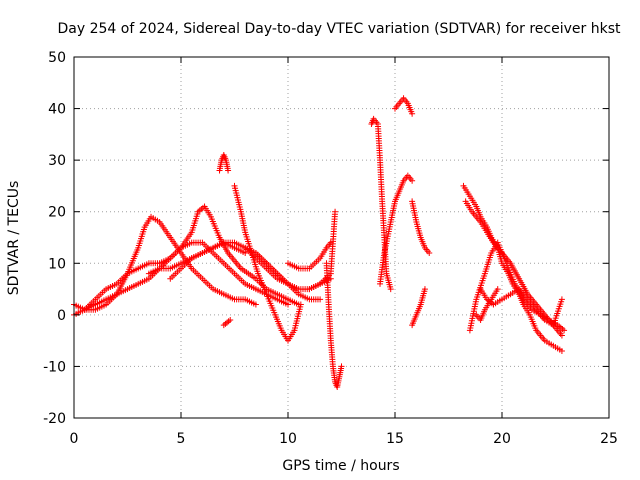 Image resolution: width=640 pixels, height=480 pixels. Describe the element at coordinates (609, 439) in the screenshot. I see `x-tick-label: 25` at that location.